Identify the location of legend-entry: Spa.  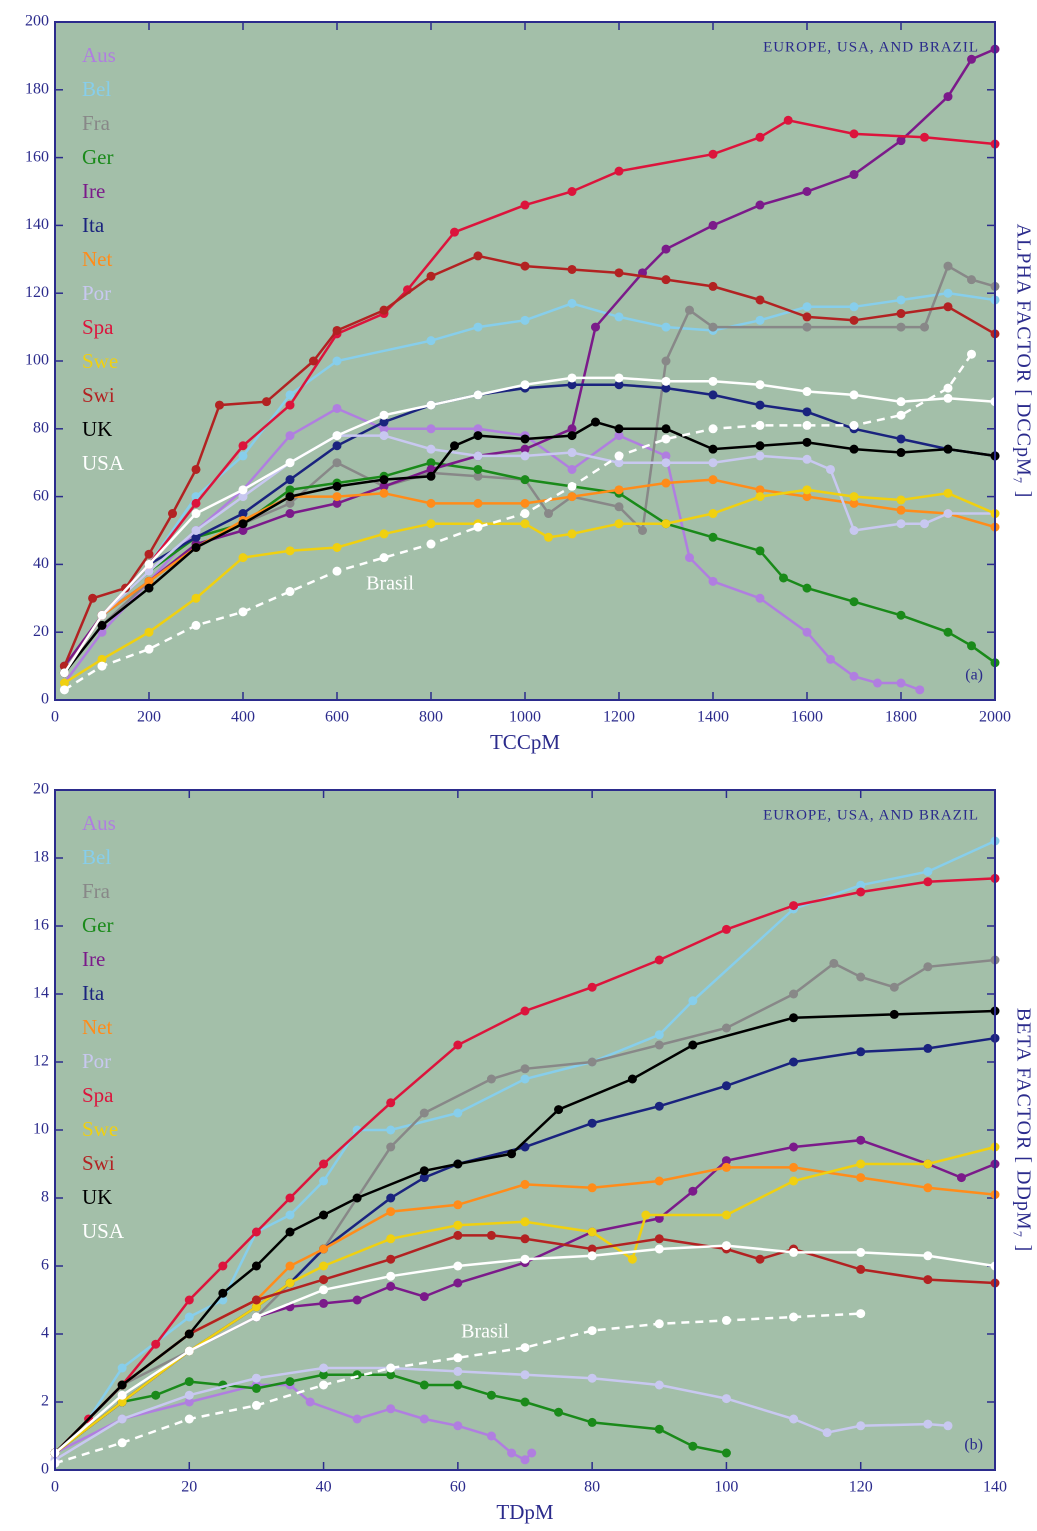
(98, 327).